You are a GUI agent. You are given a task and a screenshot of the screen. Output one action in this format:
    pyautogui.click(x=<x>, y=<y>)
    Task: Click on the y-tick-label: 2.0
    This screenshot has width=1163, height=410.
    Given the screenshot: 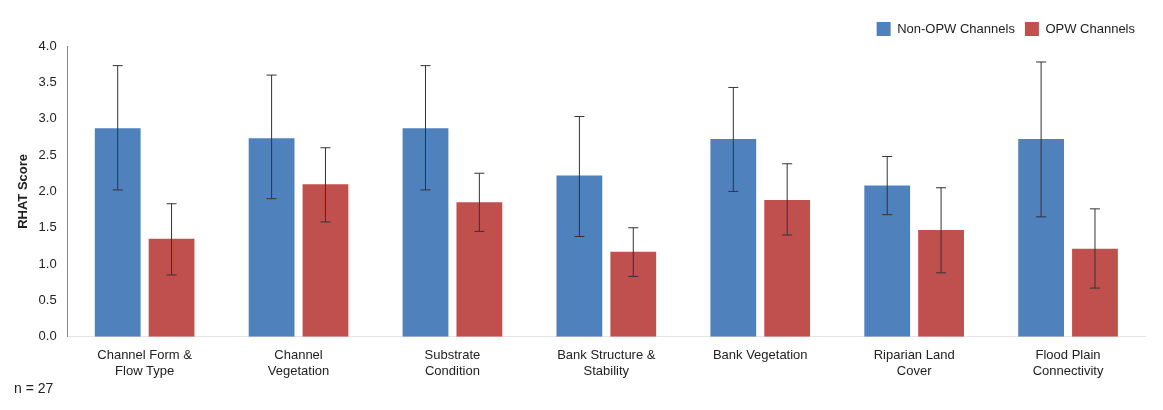 What is the action you would take?
    pyautogui.click(x=47, y=190)
    